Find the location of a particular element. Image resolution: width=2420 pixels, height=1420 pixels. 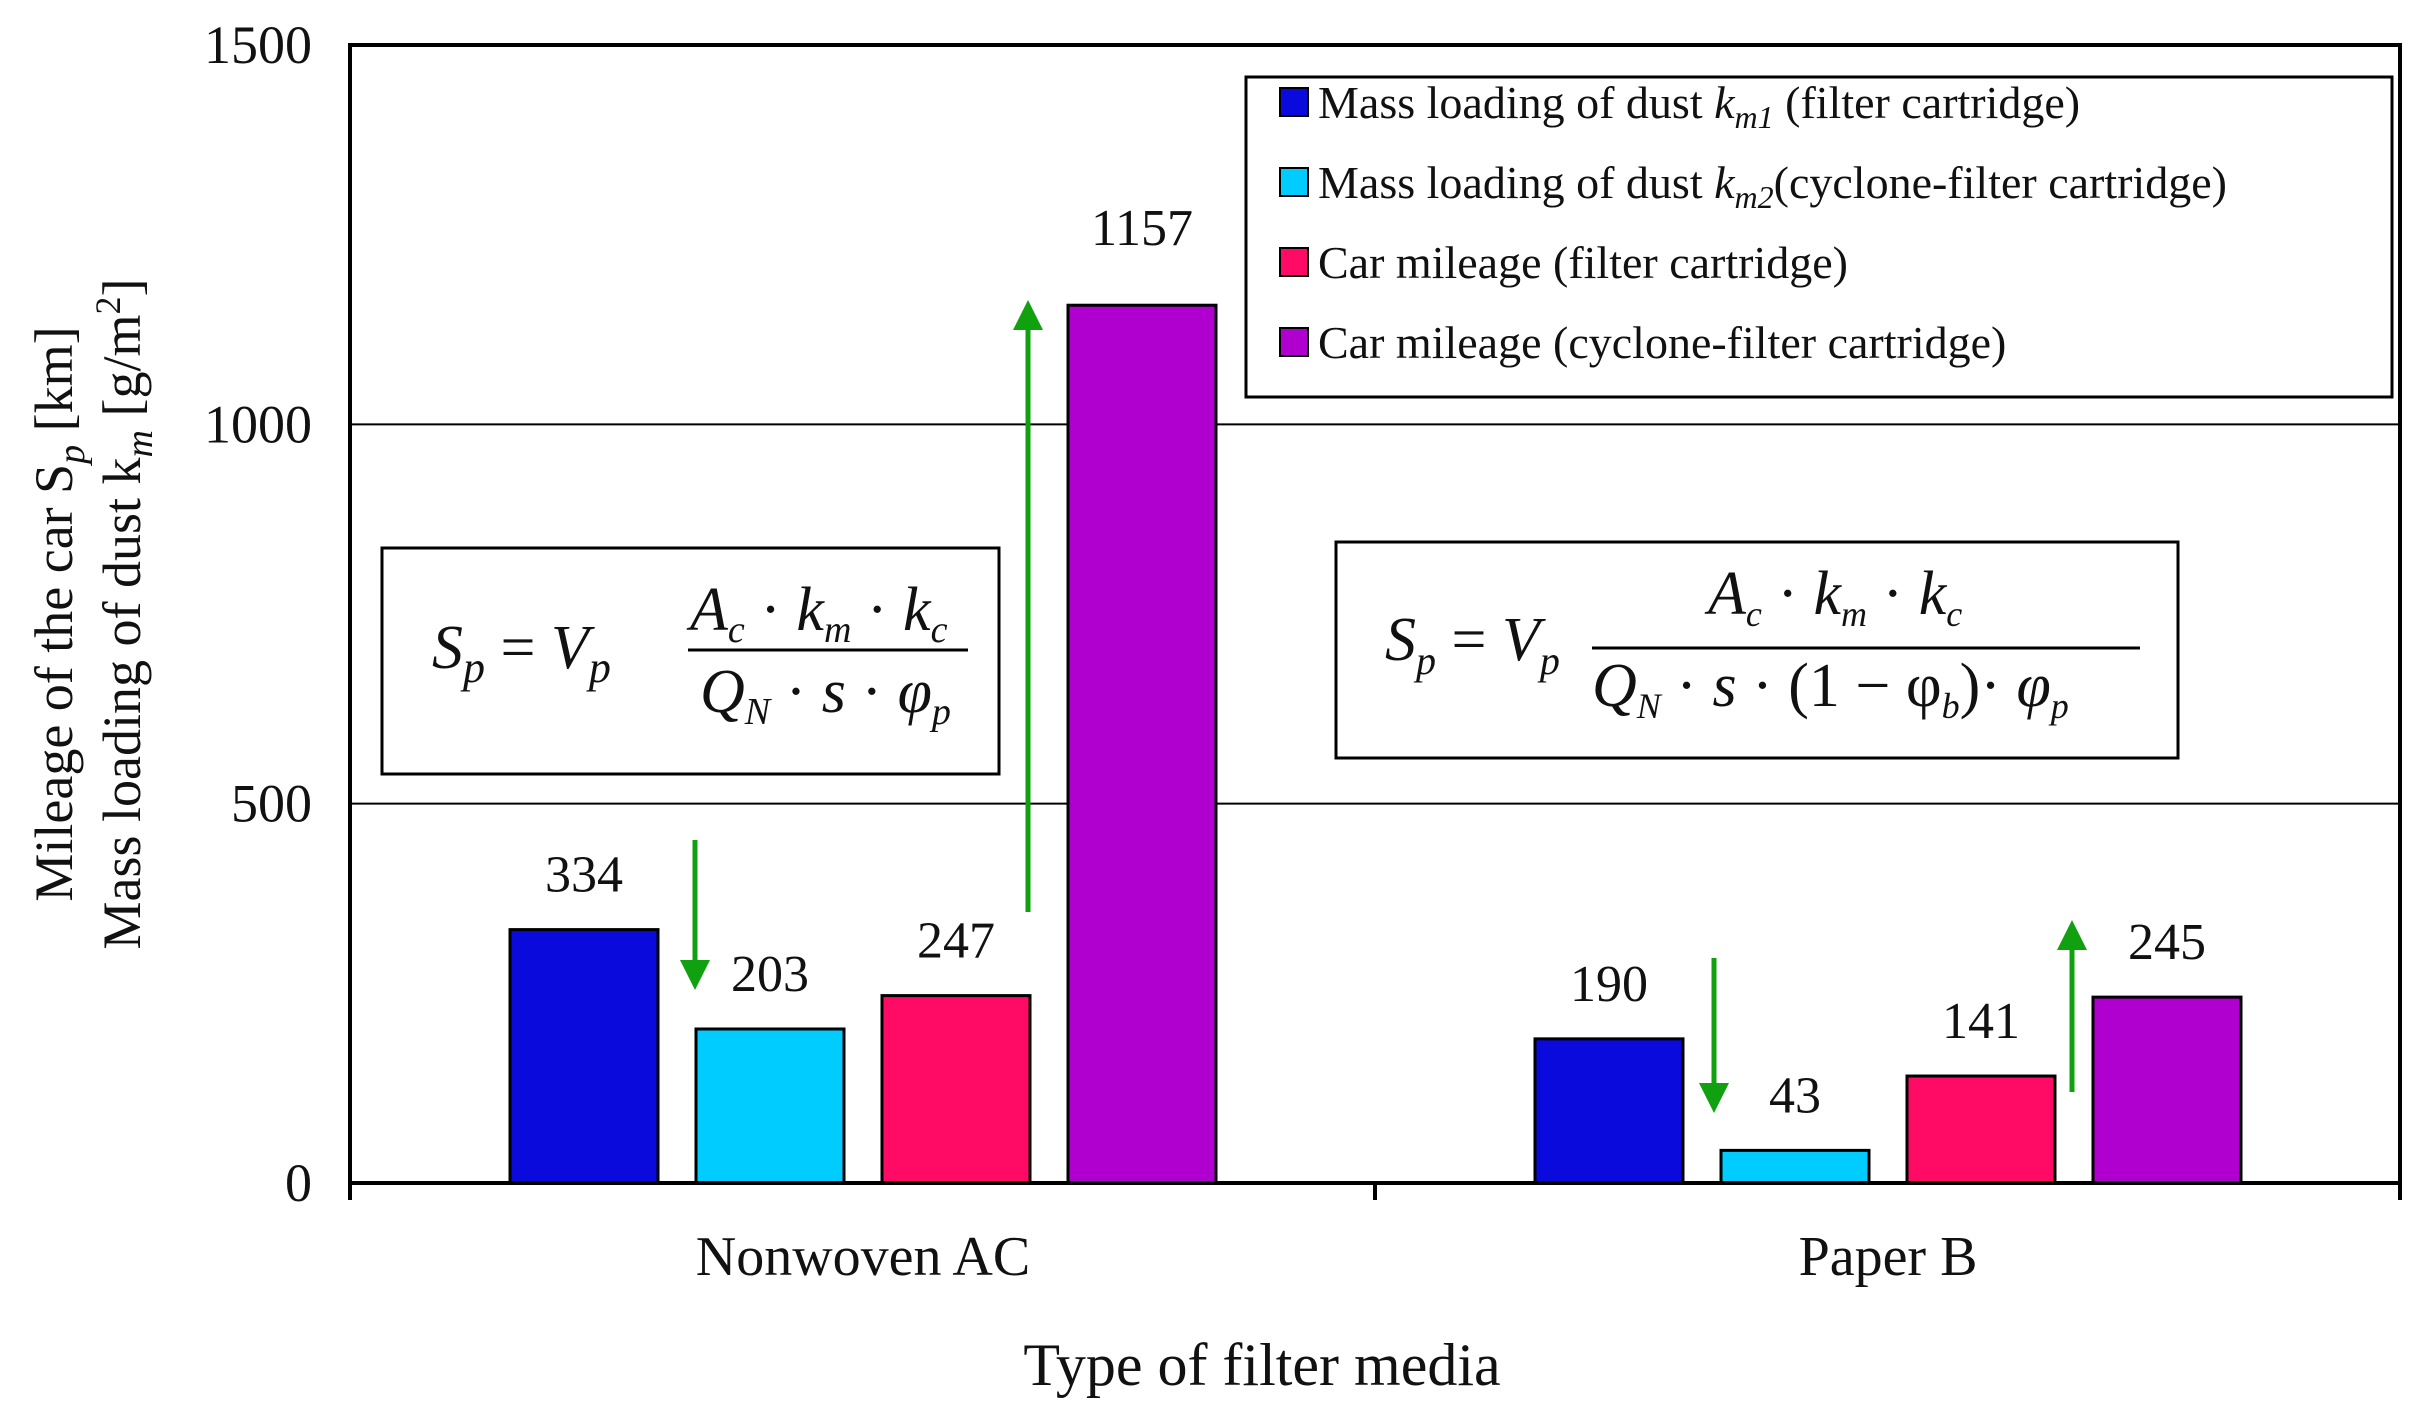

category-label: Paper B is located at coordinates (1888, 1257).